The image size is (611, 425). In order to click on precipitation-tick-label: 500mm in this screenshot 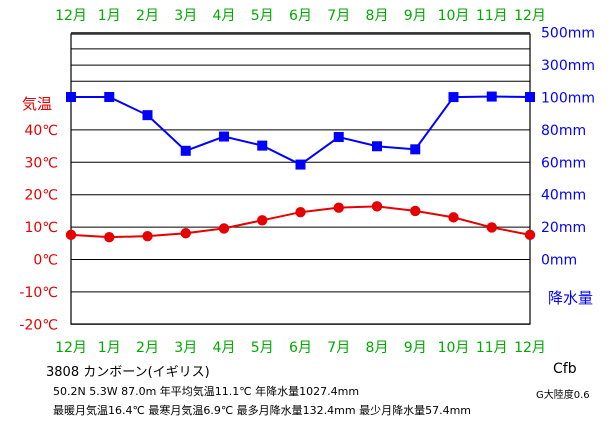, I will do `click(568, 34)`.